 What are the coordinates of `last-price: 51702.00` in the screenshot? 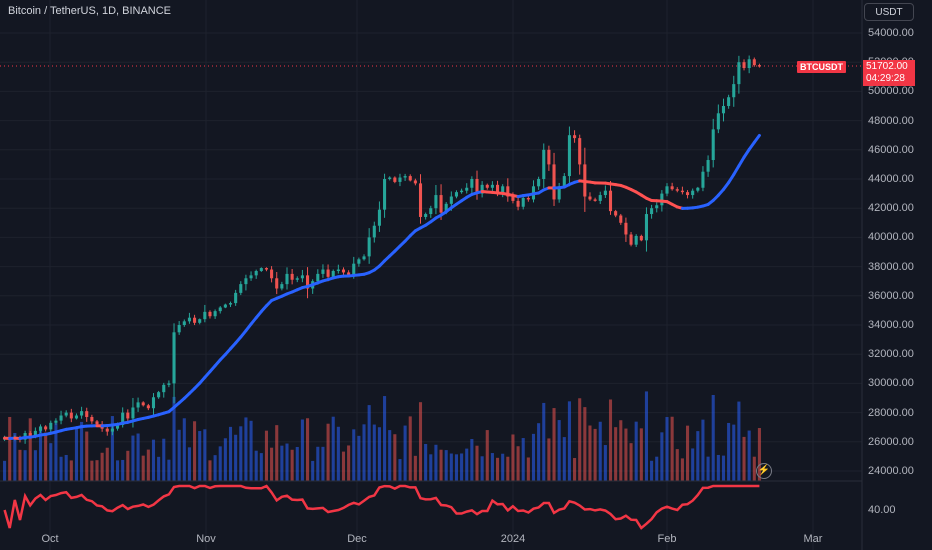 It's located at (887, 66).